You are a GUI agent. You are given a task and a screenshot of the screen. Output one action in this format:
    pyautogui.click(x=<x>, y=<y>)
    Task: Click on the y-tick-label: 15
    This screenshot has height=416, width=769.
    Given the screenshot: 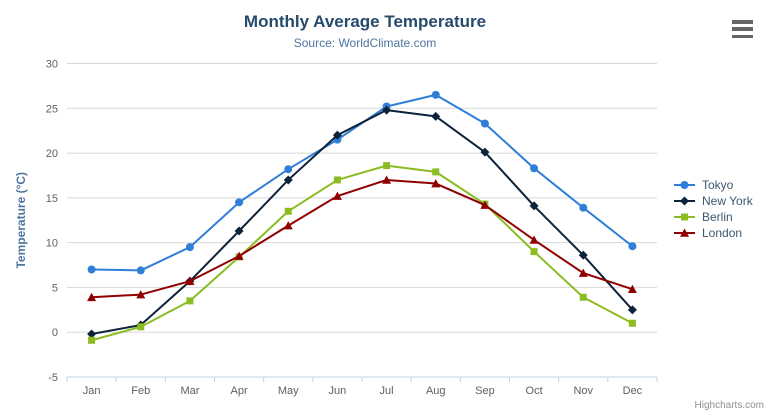 What is the action you would take?
    pyautogui.click(x=52, y=199)
    